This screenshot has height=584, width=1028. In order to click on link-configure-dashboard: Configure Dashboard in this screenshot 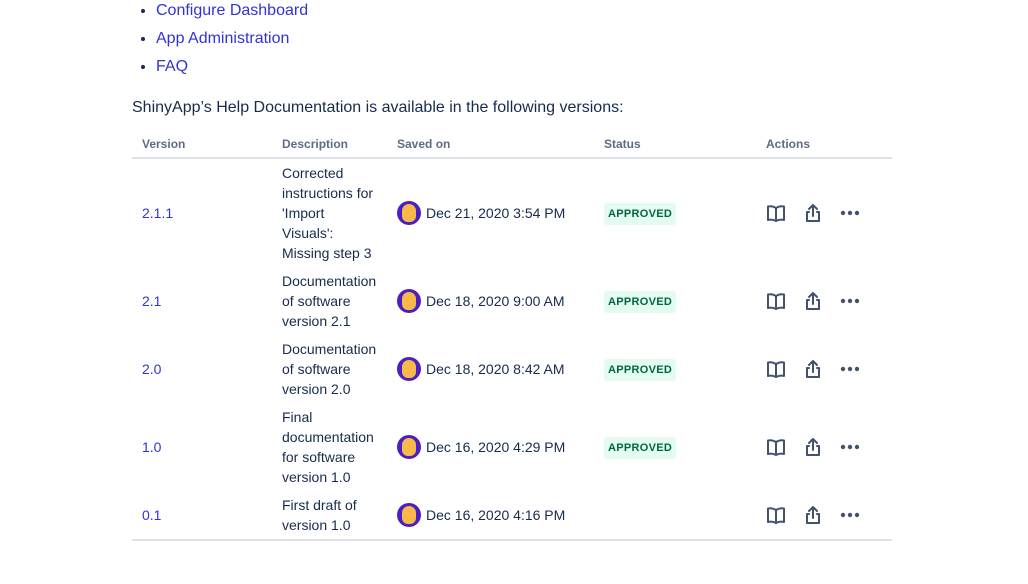, I will do `click(232, 10)`.